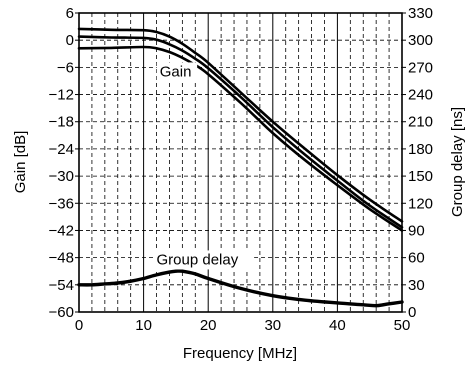  What do you see at coordinates (416, 258) in the screenshot?
I see `y-tick-label-right: 60` at bounding box center [416, 258].